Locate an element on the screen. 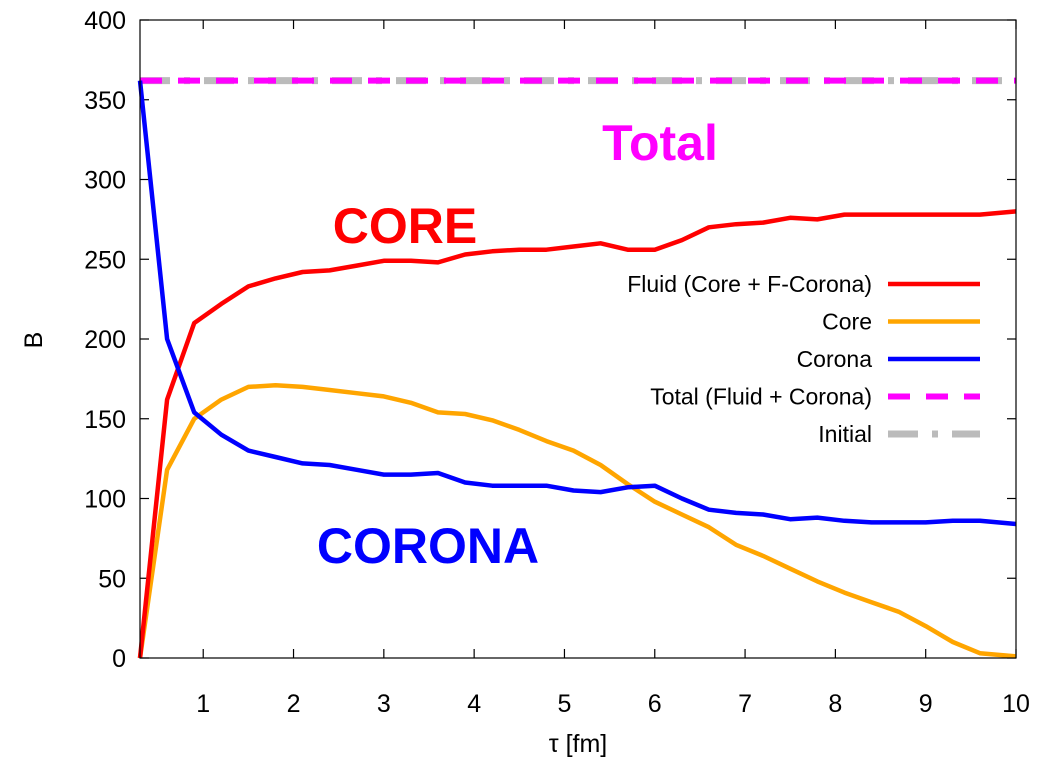 This screenshot has width=1050, height=763. legend-label: Fluid (Core + F-Corona) is located at coordinates (749, 284).